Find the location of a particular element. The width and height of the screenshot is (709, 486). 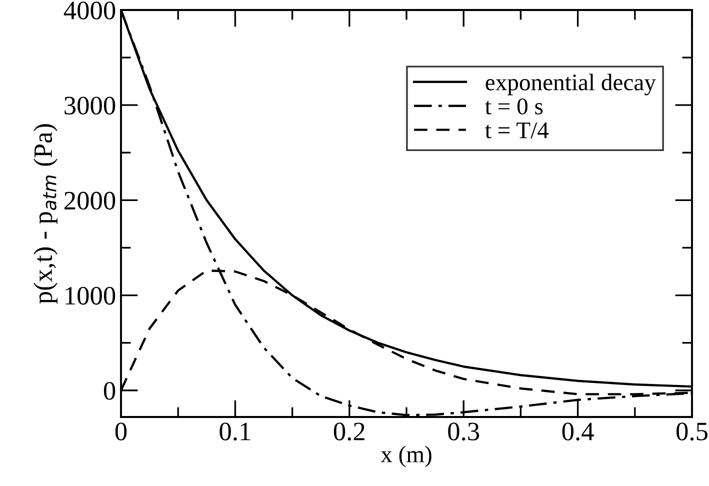

x-tick-label: 0.1 is located at coordinates (235, 431).